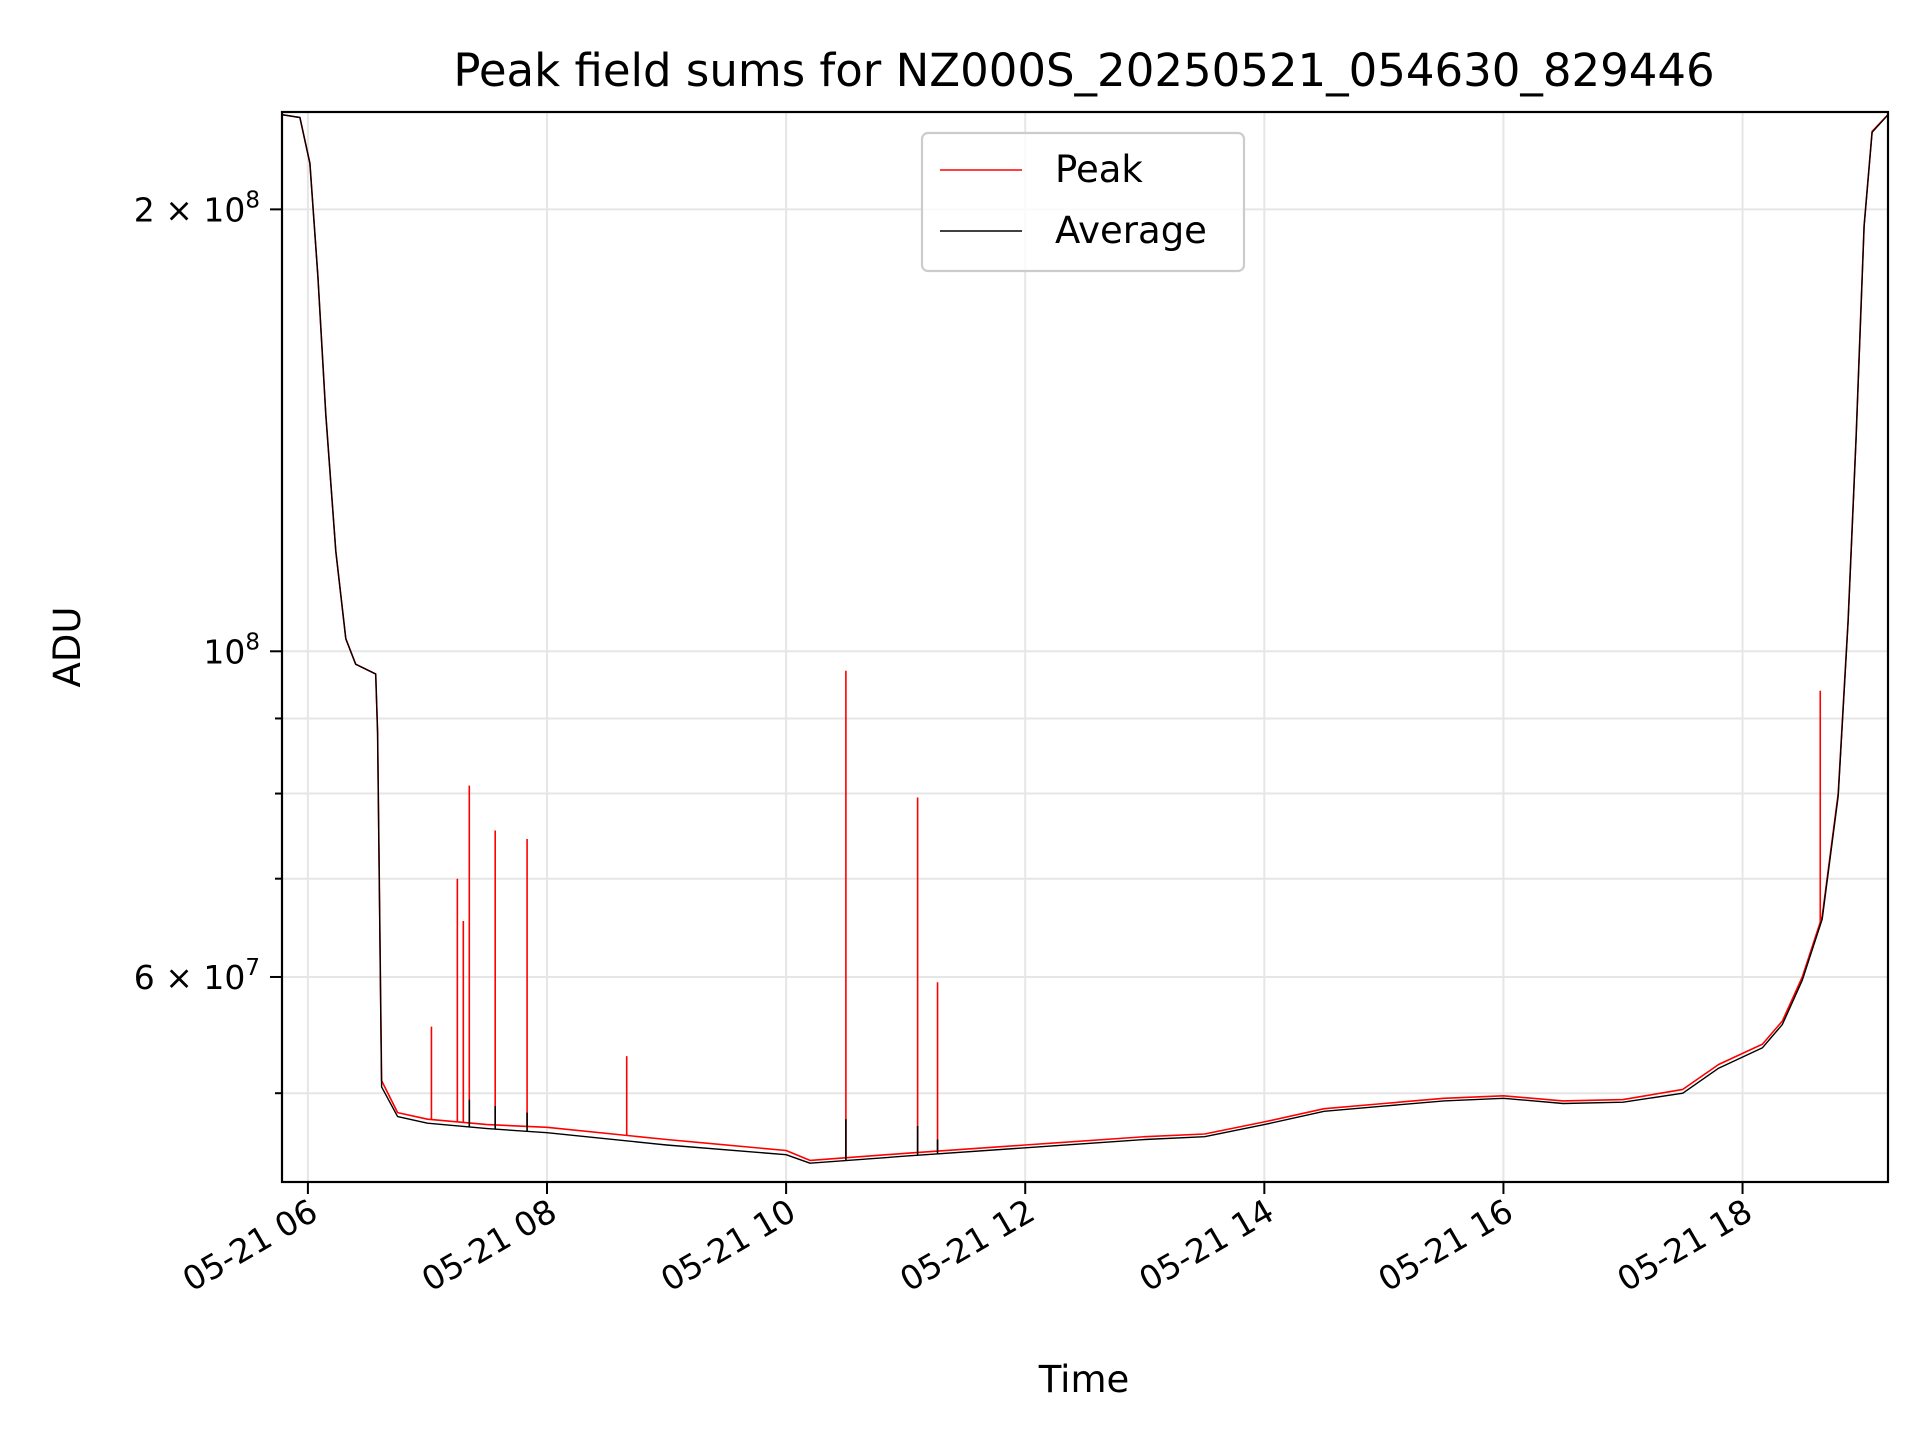  What do you see at coordinates (252, 968) in the screenshot?
I see `y-tick-label-exponent: 7` at bounding box center [252, 968].